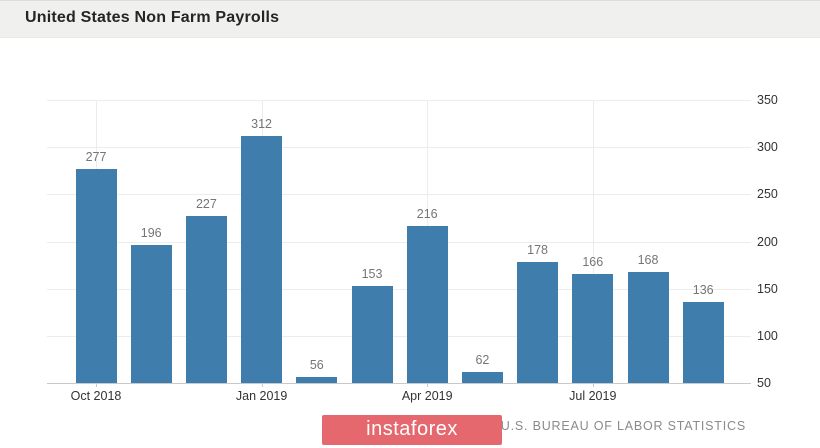 This screenshot has width=820, height=448. I want to click on y-tick-label: 350, so click(767, 100).